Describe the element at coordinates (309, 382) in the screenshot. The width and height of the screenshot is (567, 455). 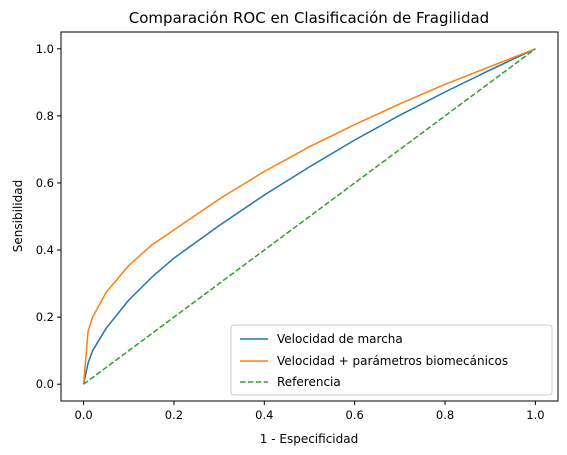
I see `legend-label-referencia: Referencia` at that location.